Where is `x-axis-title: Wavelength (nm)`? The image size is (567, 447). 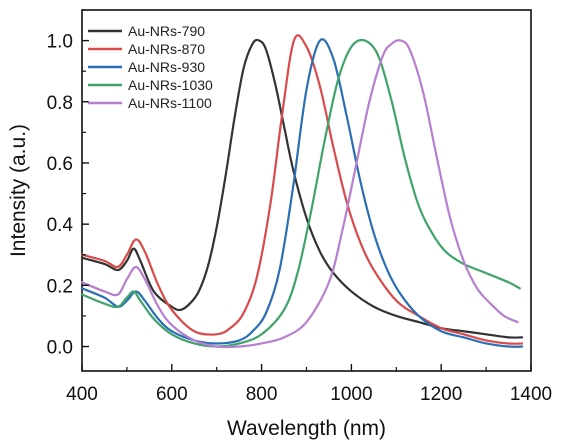 x-axis-title: Wavelength (nm) is located at coordinates (306, 428).